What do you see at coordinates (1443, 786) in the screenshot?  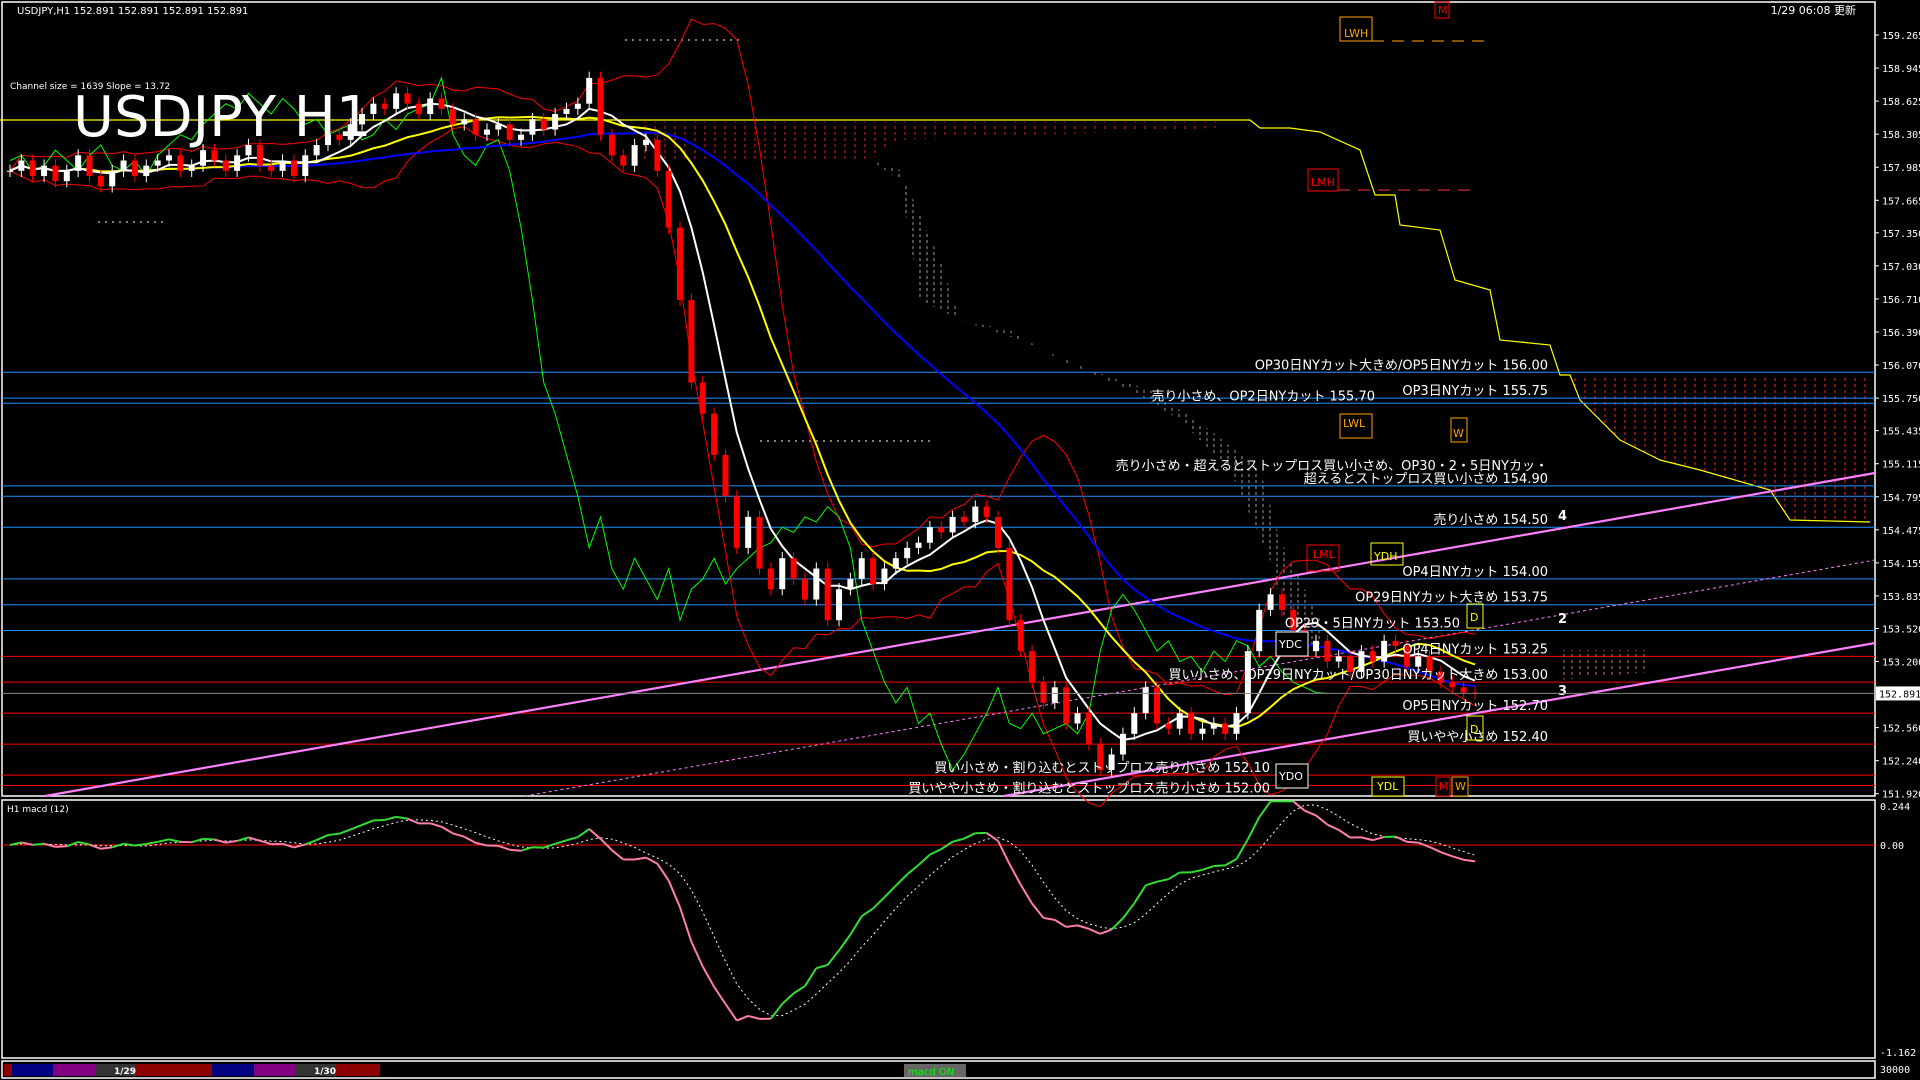 I see `marker-m-bot: M` at bounding box center [1443, 786].